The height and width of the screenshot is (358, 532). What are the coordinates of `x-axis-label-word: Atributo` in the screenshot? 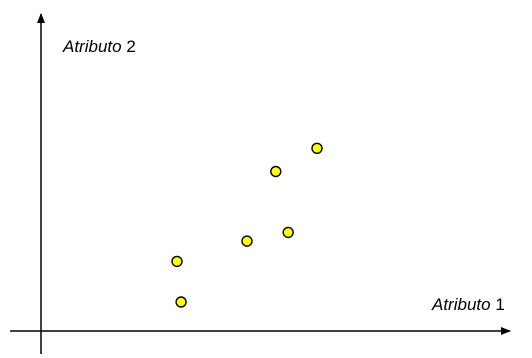 It's located at (461, 304).